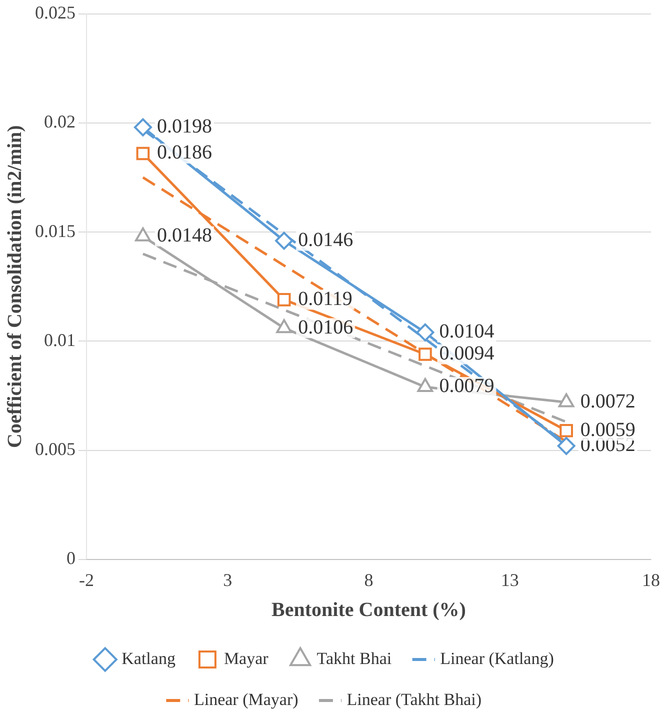  I want to click on legend-label: Linear (Mayar), so click(246, 699).